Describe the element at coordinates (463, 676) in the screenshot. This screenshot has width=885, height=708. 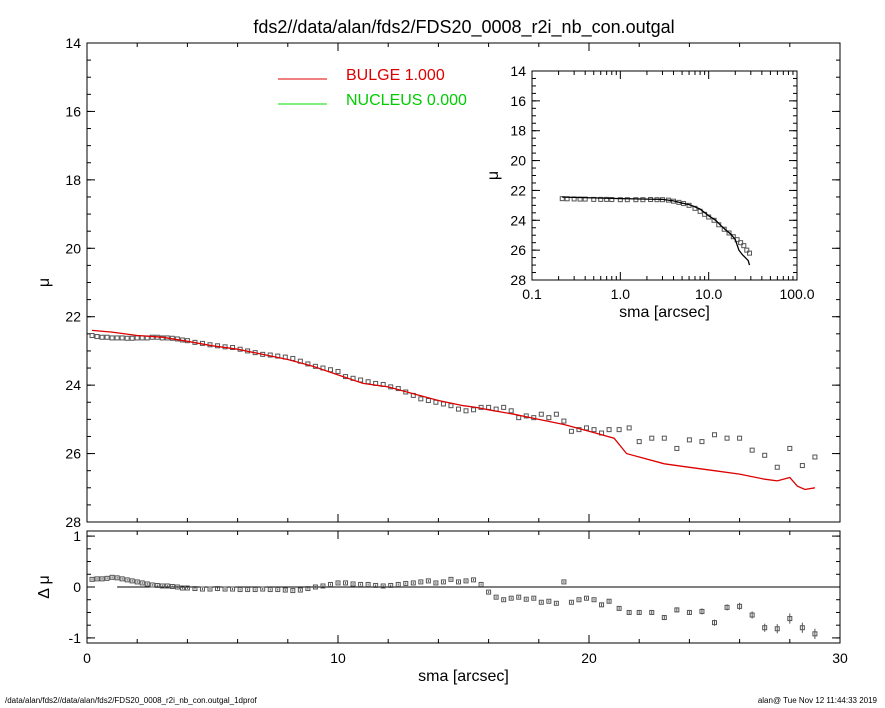
I see `resid-xlabel: sma [arcsec]` at that location.